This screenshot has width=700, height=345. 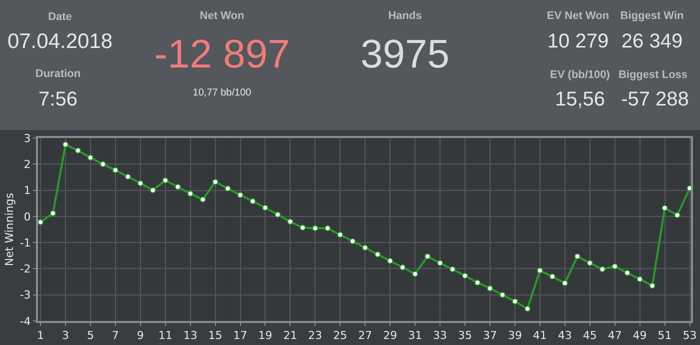 I want to click on y-axis-title: Net Winnings, so click(x=9, y=229).